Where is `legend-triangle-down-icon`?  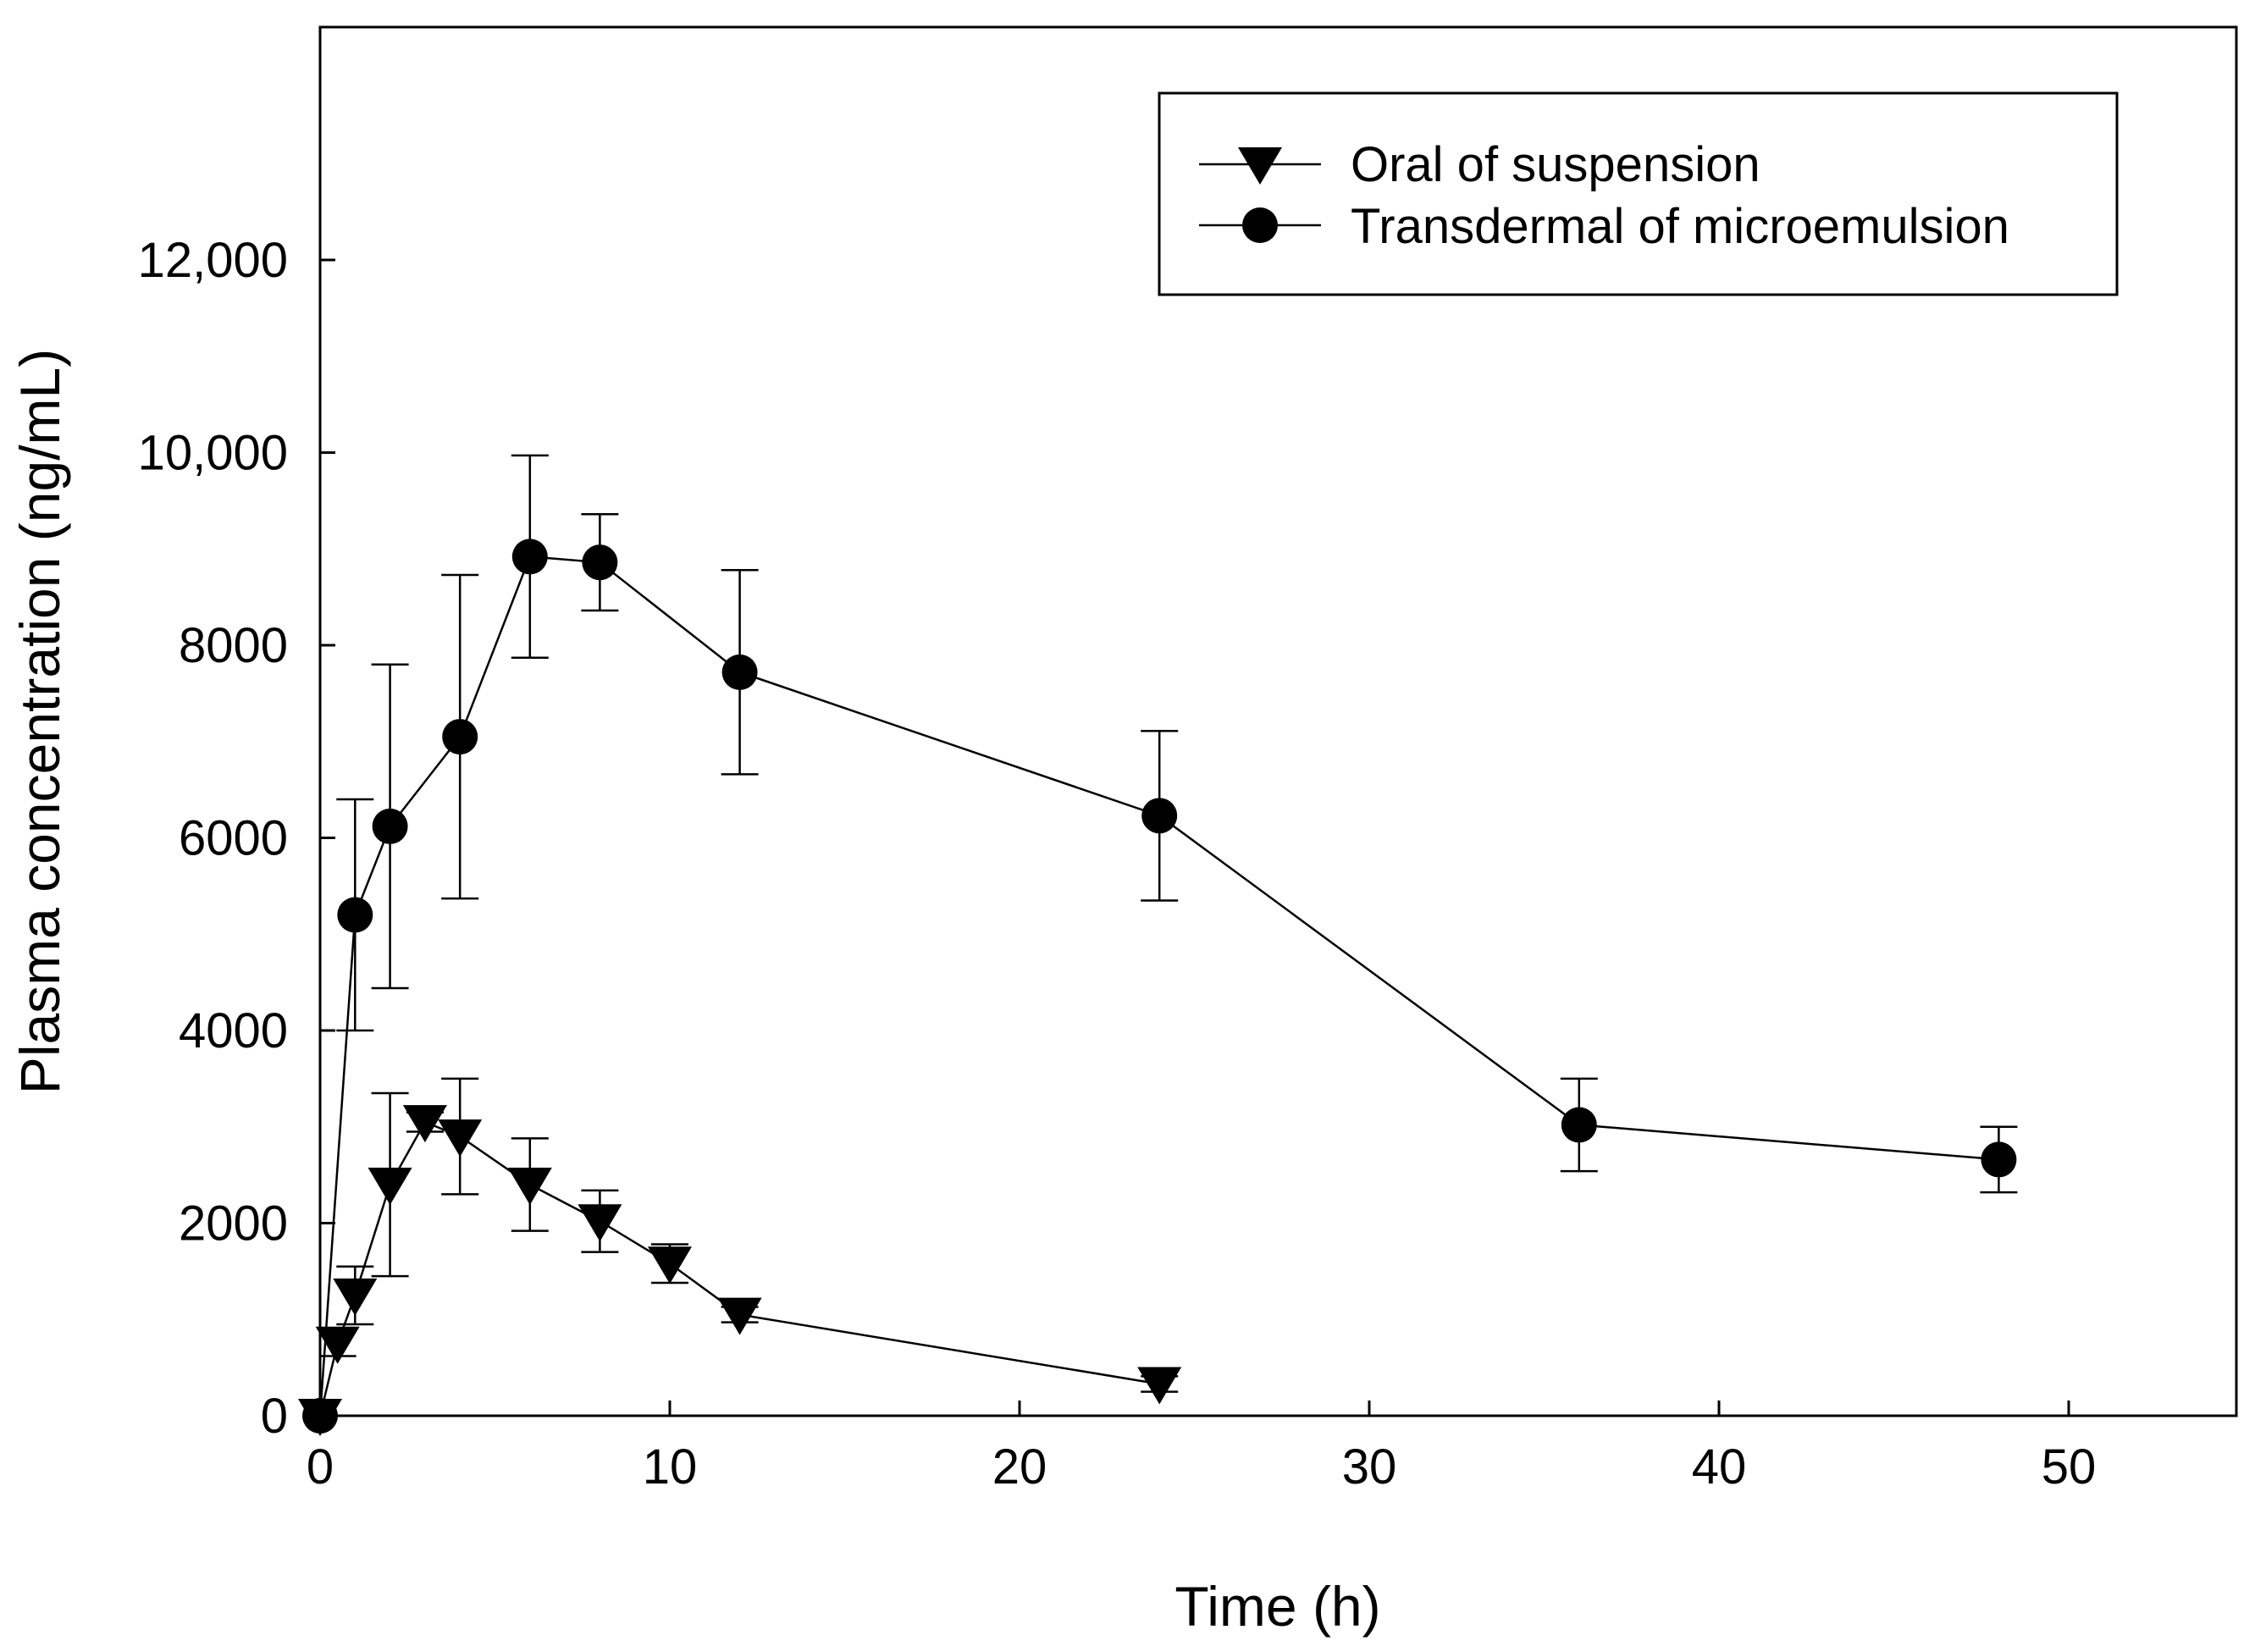 legend-triangle-down-icon is located at coordinates (1260, 166).